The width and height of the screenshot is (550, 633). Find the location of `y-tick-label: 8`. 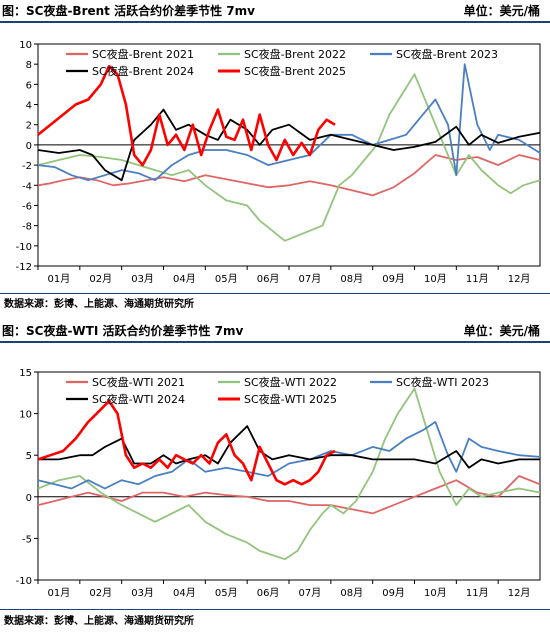

y-tick-label: 8 is located at coordinates (29, 65).